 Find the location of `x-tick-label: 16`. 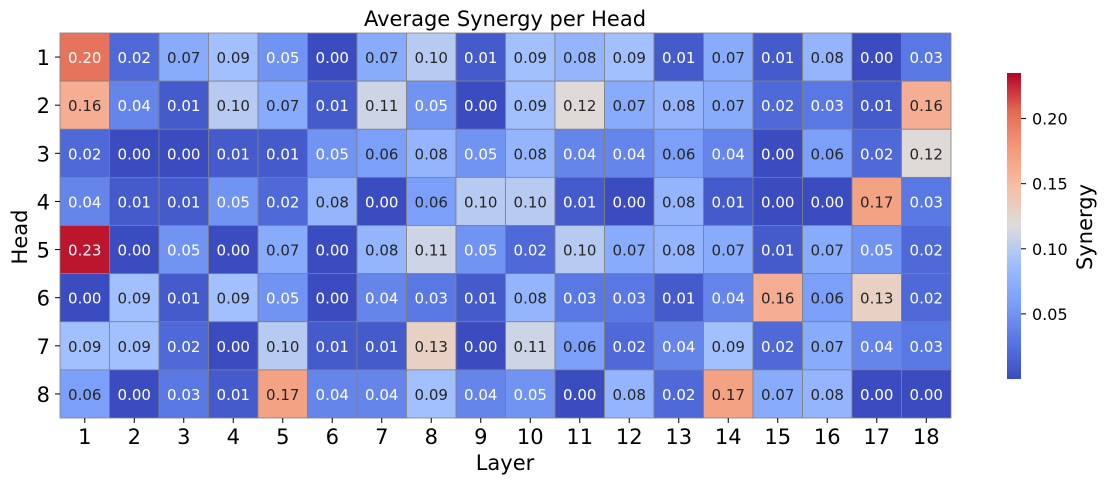

x-tick-label: 16 is located at coordinates (827, 437).